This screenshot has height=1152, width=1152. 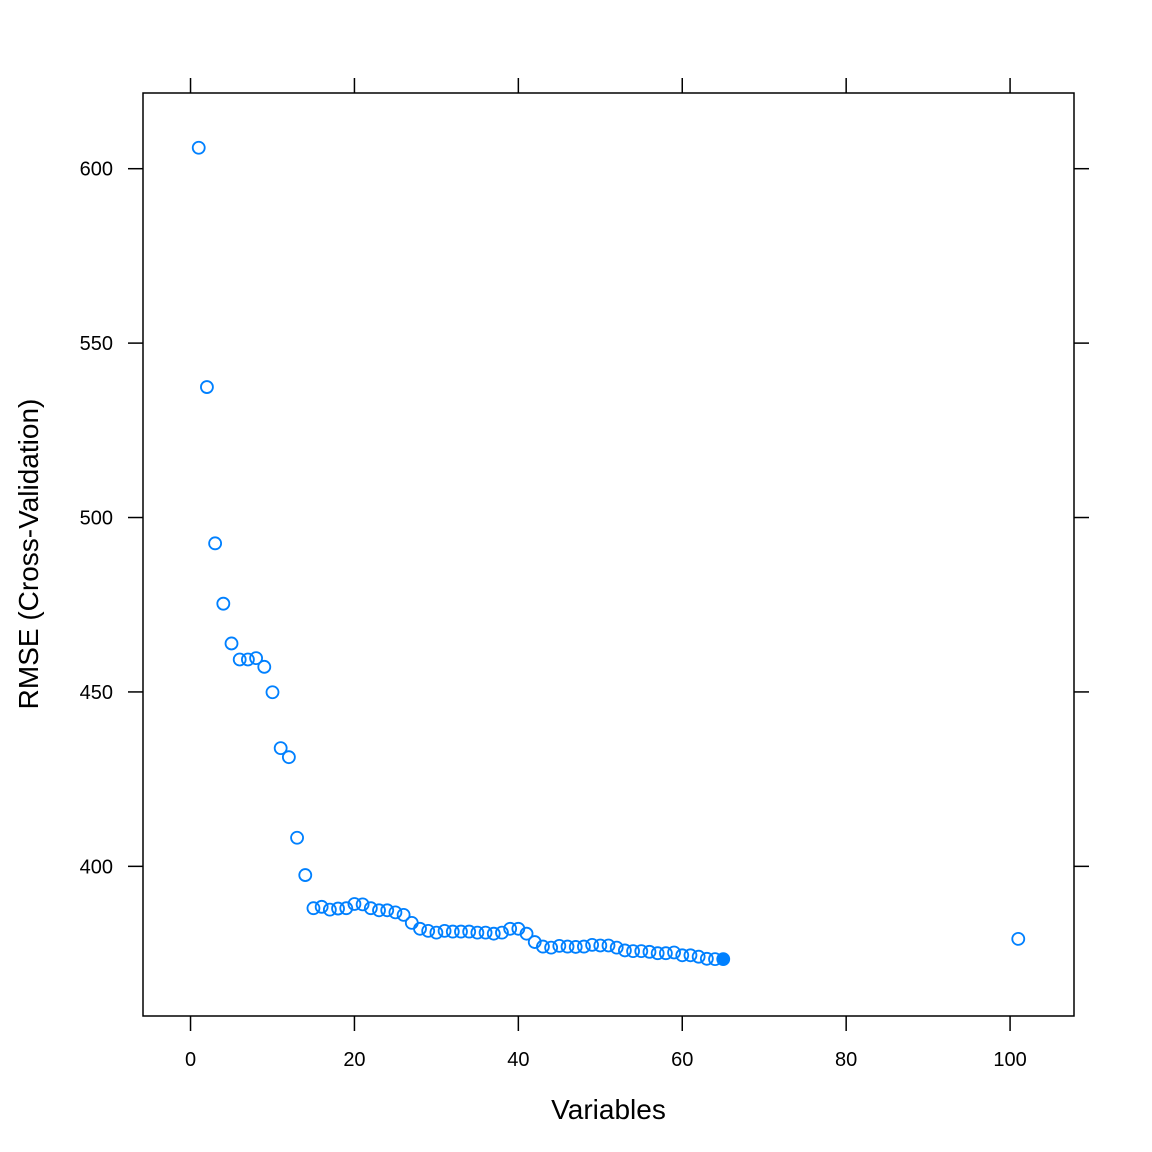 I want to click on y-tick-label: 600, so click(x=96, y=170).